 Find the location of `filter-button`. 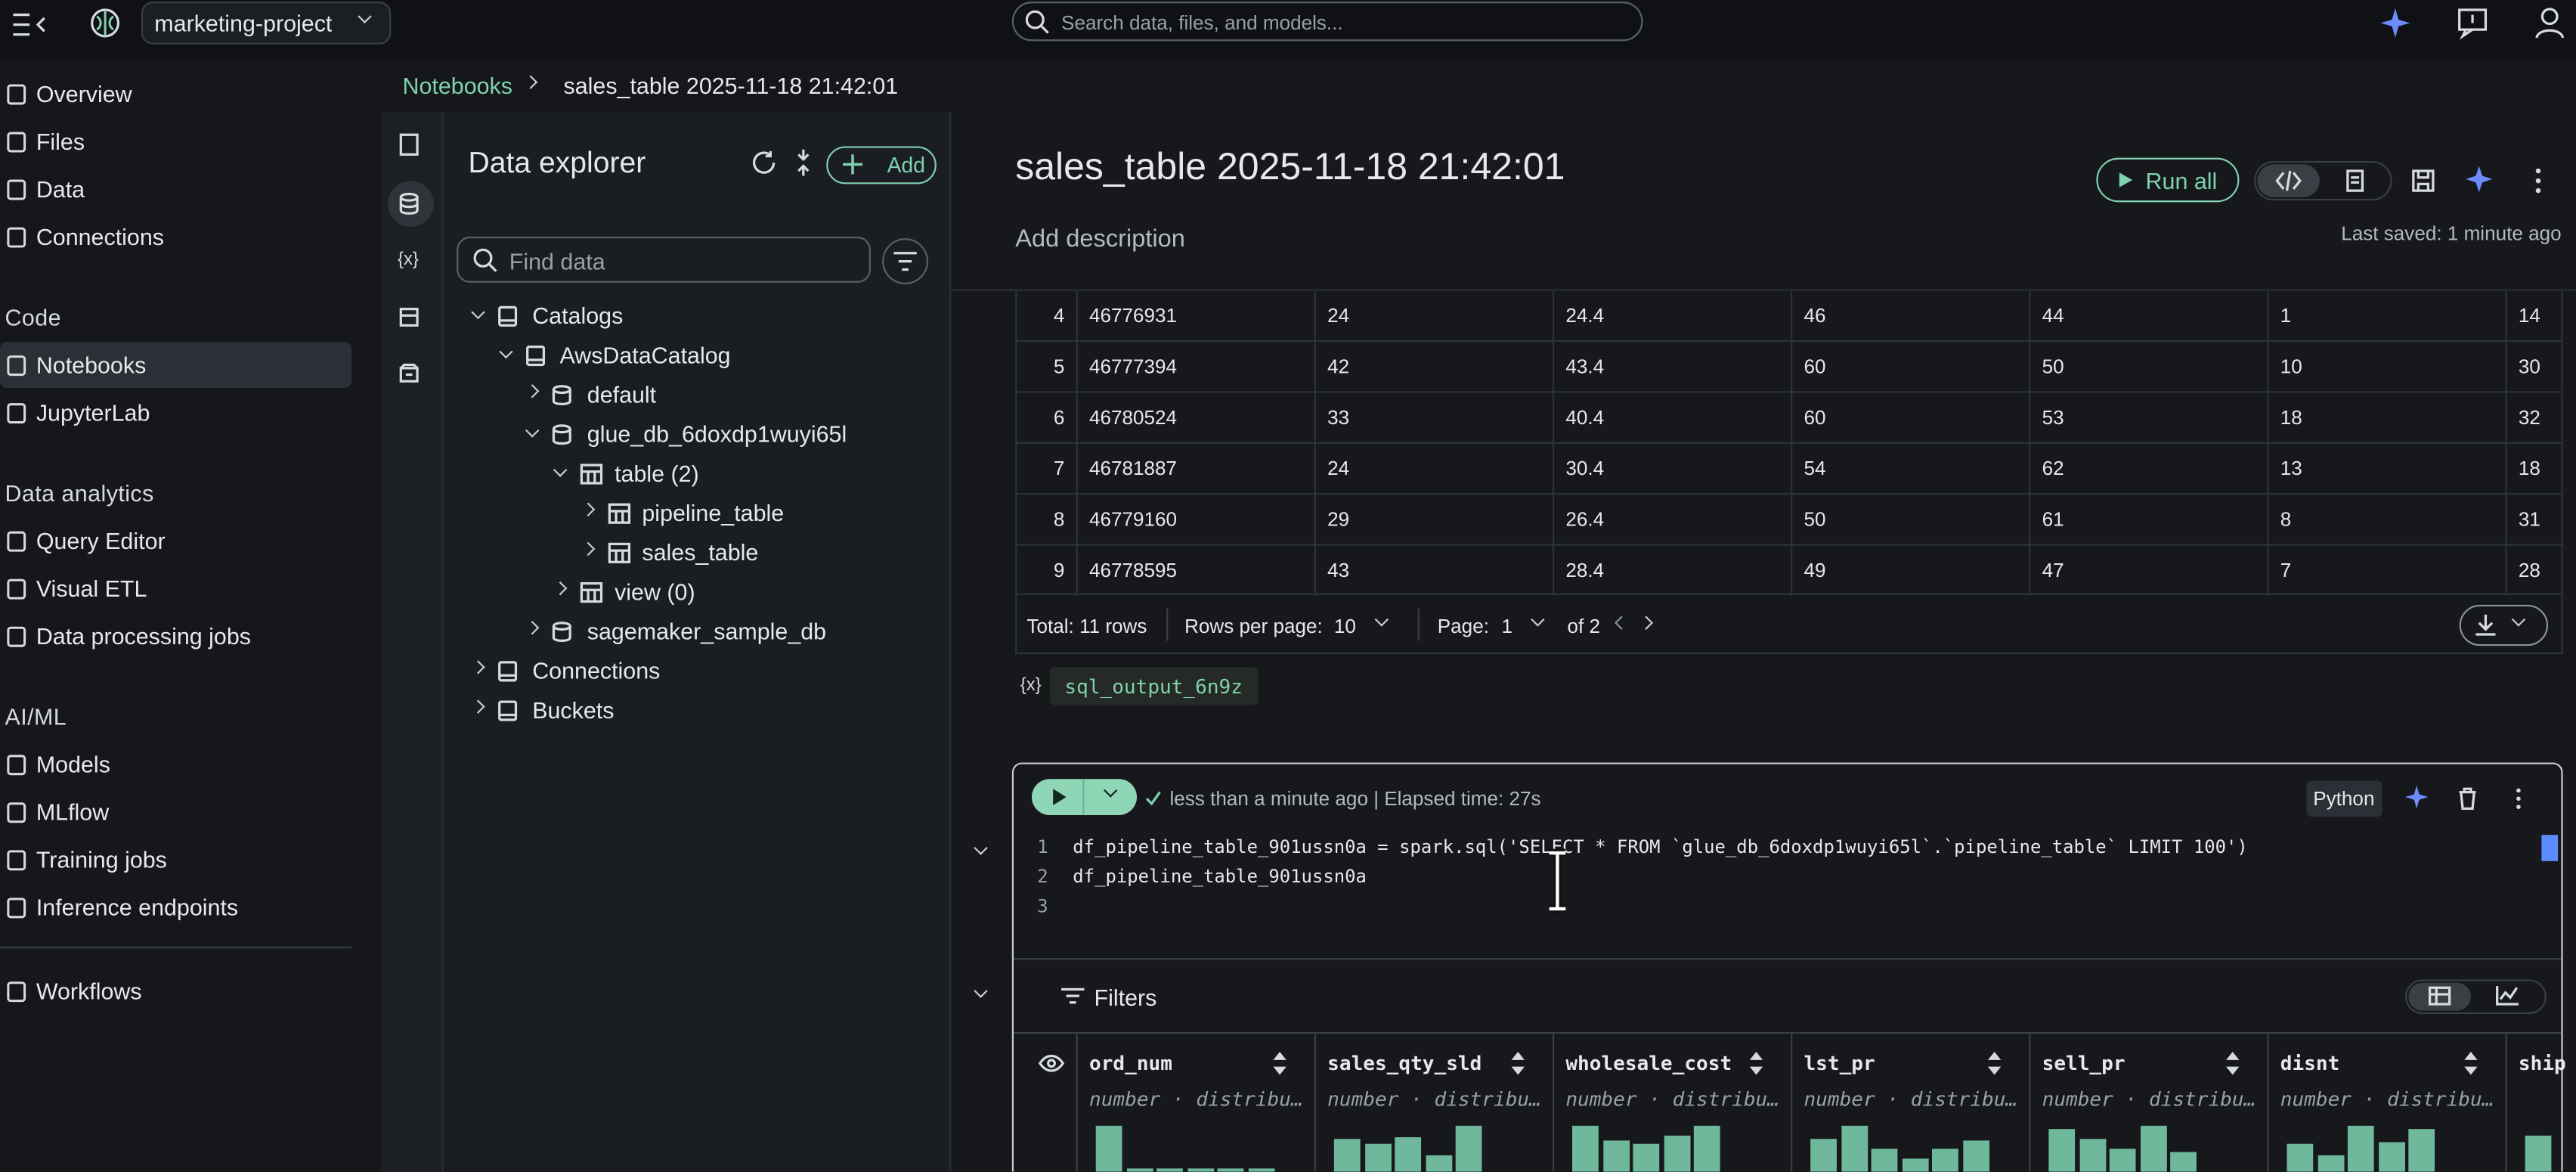

filter-button is located at coordinates (905, 261).